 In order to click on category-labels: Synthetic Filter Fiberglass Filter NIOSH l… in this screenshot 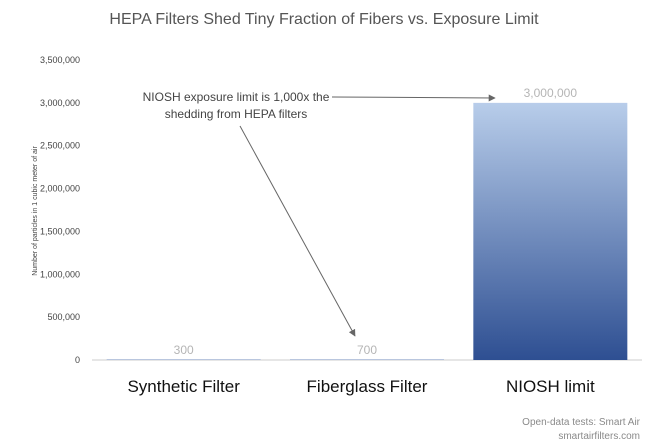, I will do `click(361, 386)`.